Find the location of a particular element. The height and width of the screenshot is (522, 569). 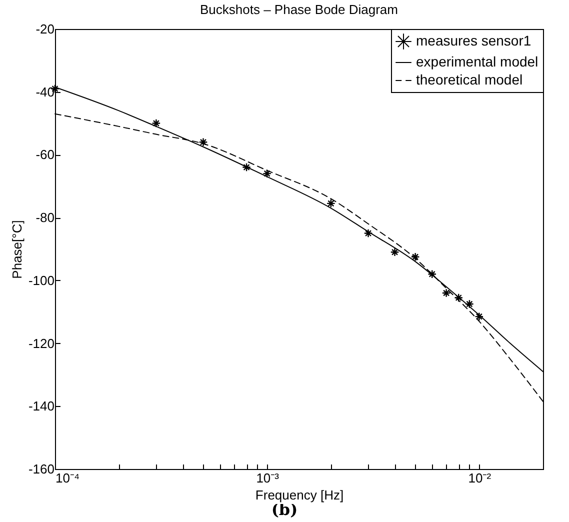

y-tick-label: -100 is located at coordinates (41, 280).